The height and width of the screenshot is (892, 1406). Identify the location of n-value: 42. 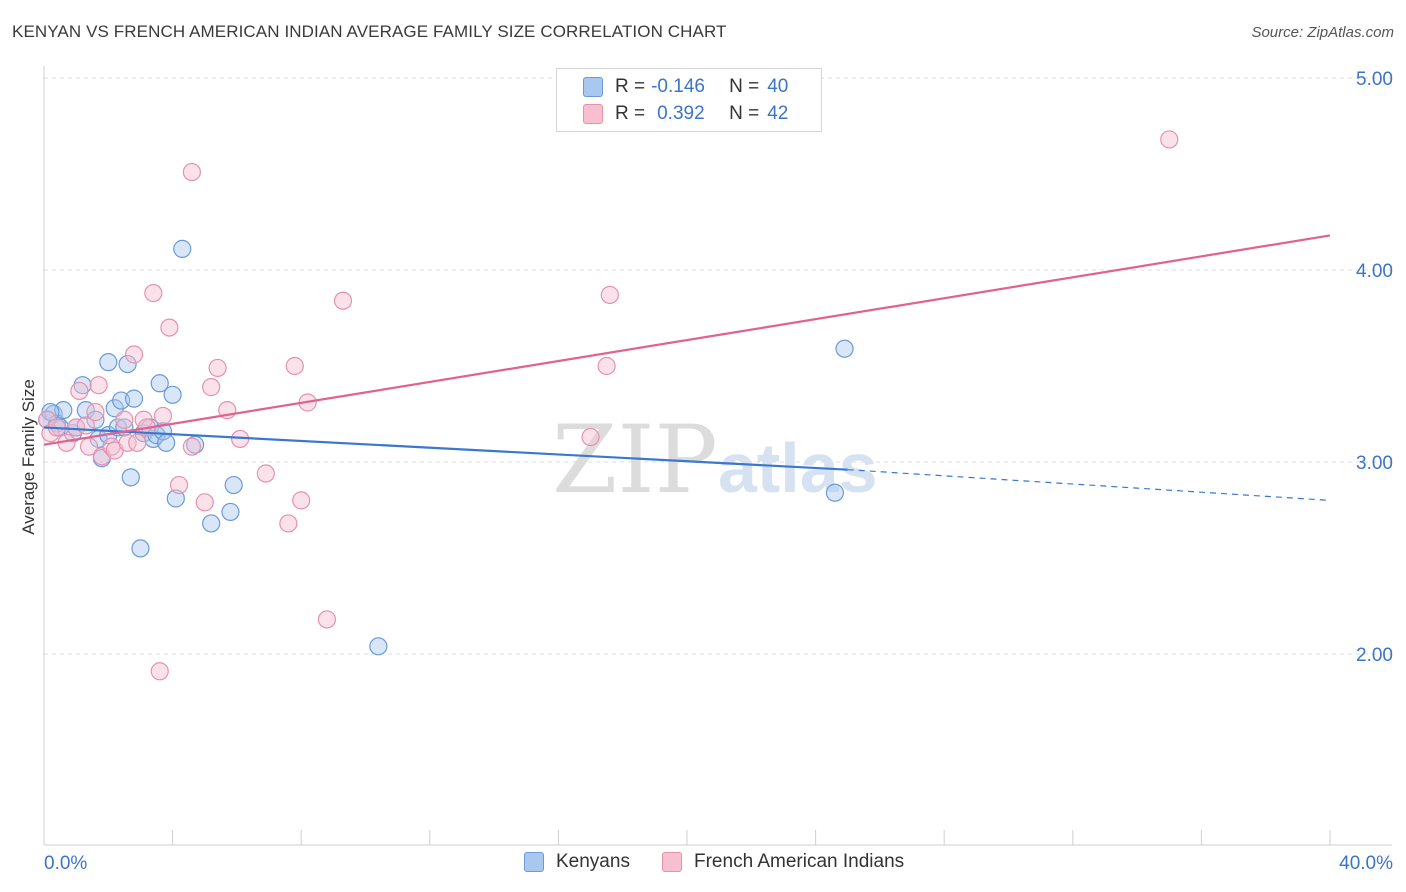
(778, 113).